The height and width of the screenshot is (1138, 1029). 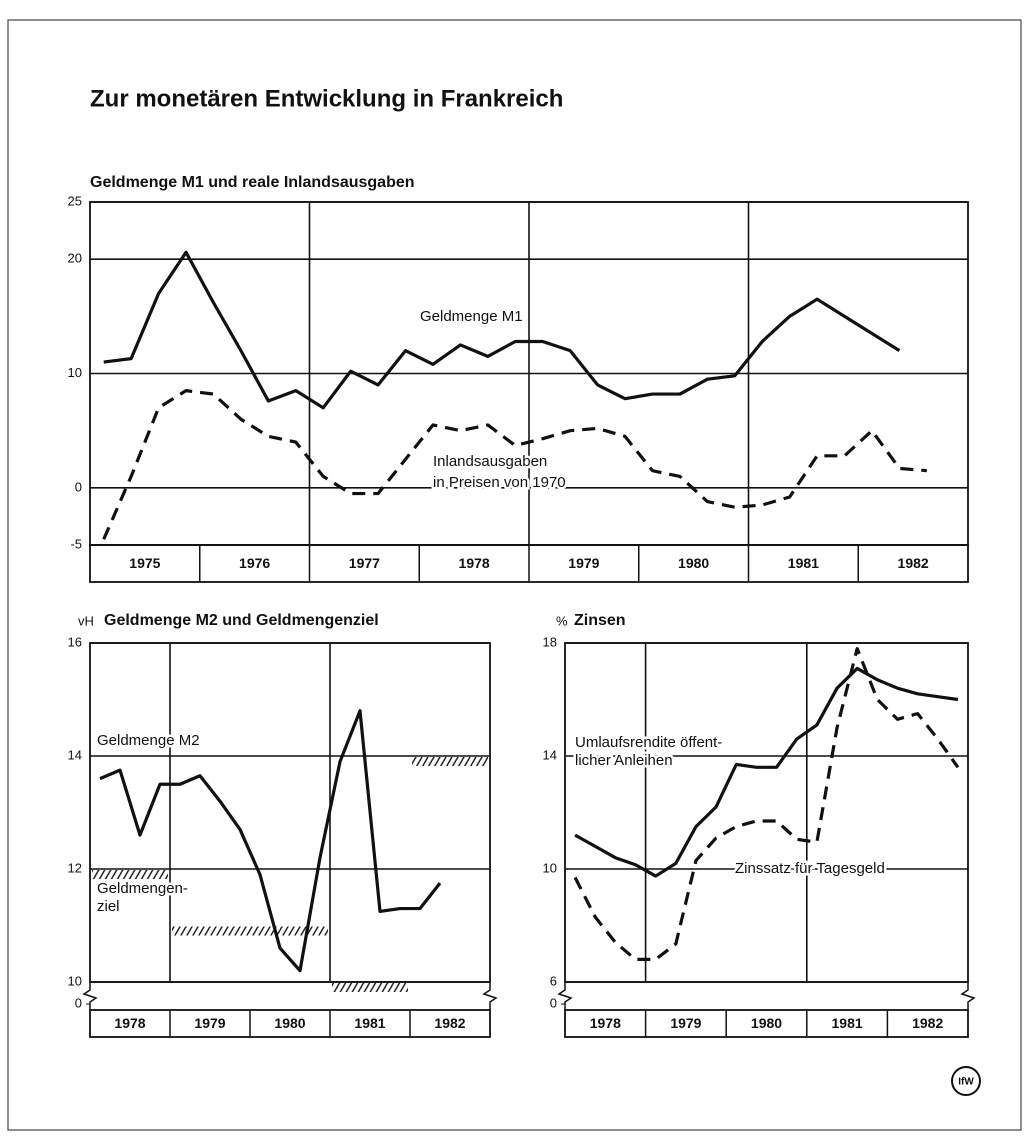 I want to click on series-label: Umlaufsrendite öffent-, so click(x=648, y=742).